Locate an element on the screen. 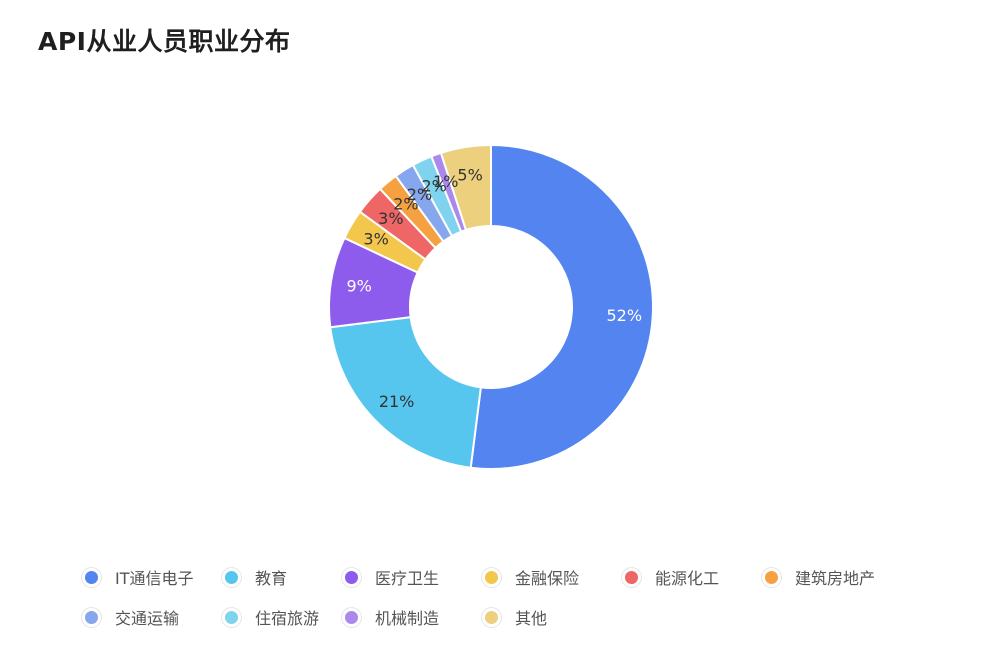 This screenshot has width=983, height=660. slice-label-6: 2% is located at coordinates (419, 194).